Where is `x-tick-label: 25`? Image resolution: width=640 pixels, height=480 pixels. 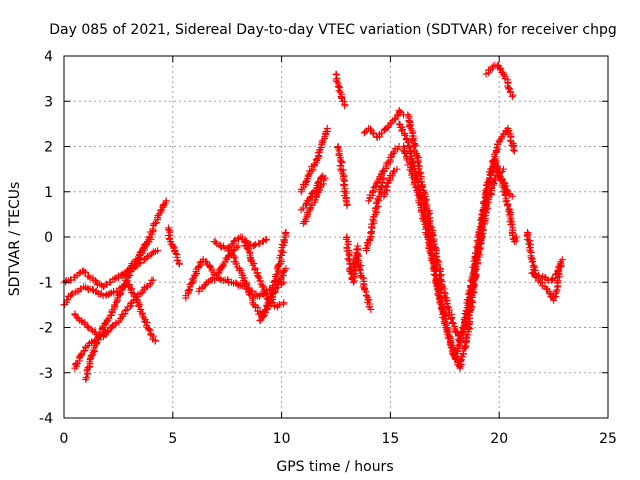 x-tick-label: 25 is located at coordinates (608, 439).